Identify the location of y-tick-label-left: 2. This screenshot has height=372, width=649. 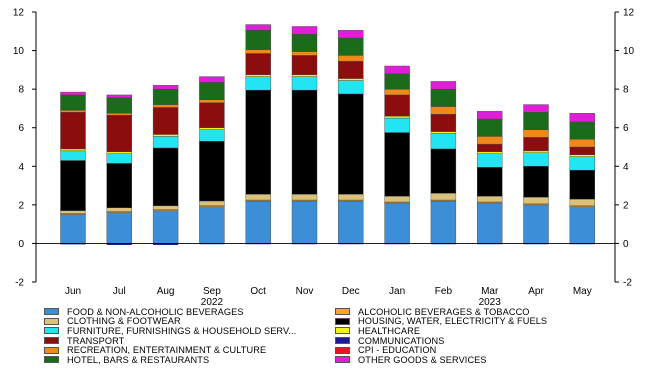
(21, 205).